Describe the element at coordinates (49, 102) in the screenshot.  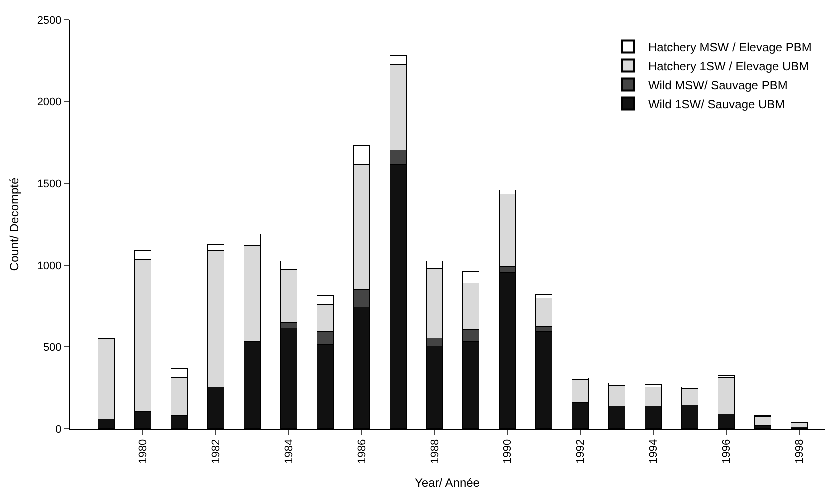
I see `y-tick-label: 2000` at that location.